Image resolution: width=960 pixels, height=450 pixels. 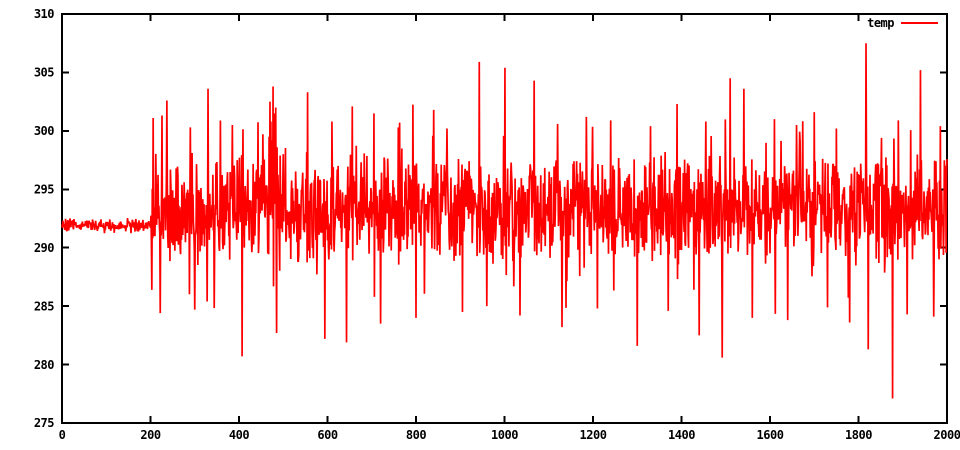 I want to click on y-tick-label: 300, so click(x=44, y=131).